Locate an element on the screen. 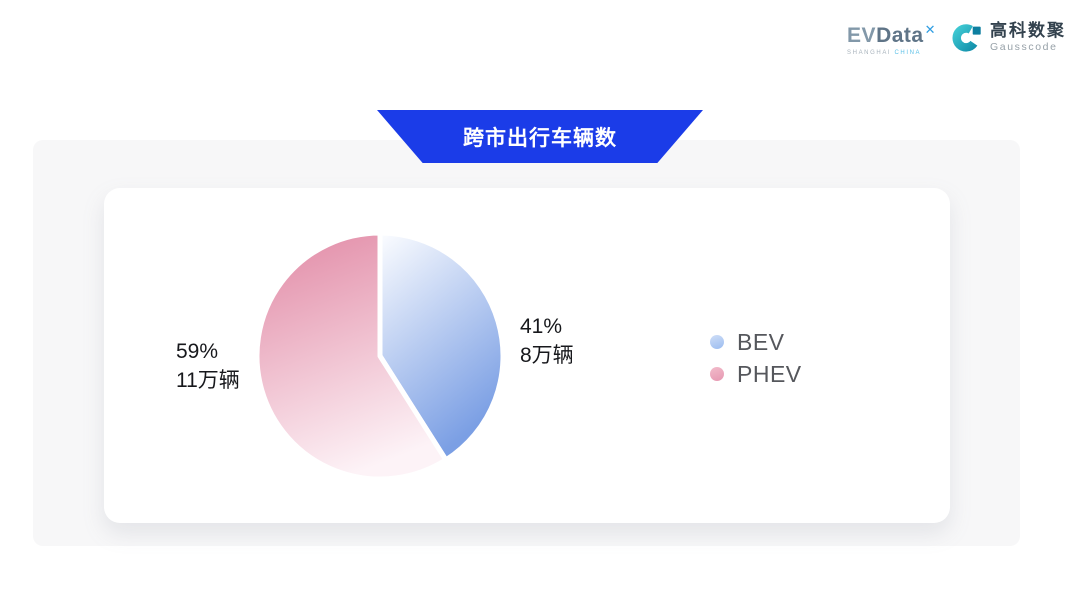 The width and height of the screenshot is (1080, 608). evdata-x-icon: ✕ is located at coordinates (930, 29).